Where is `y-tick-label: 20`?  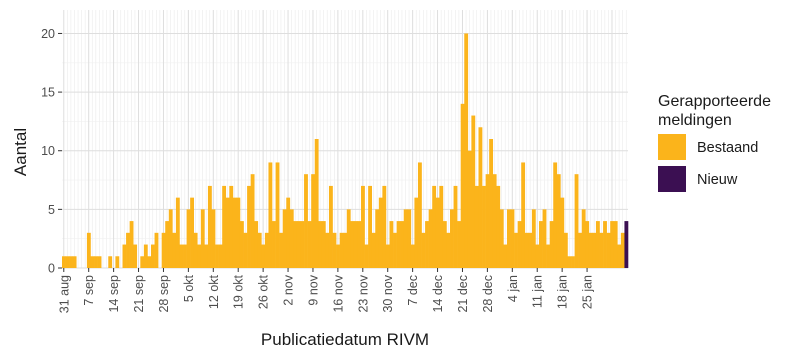 y-tick-label: 20 is located at coordinates (48, 34).